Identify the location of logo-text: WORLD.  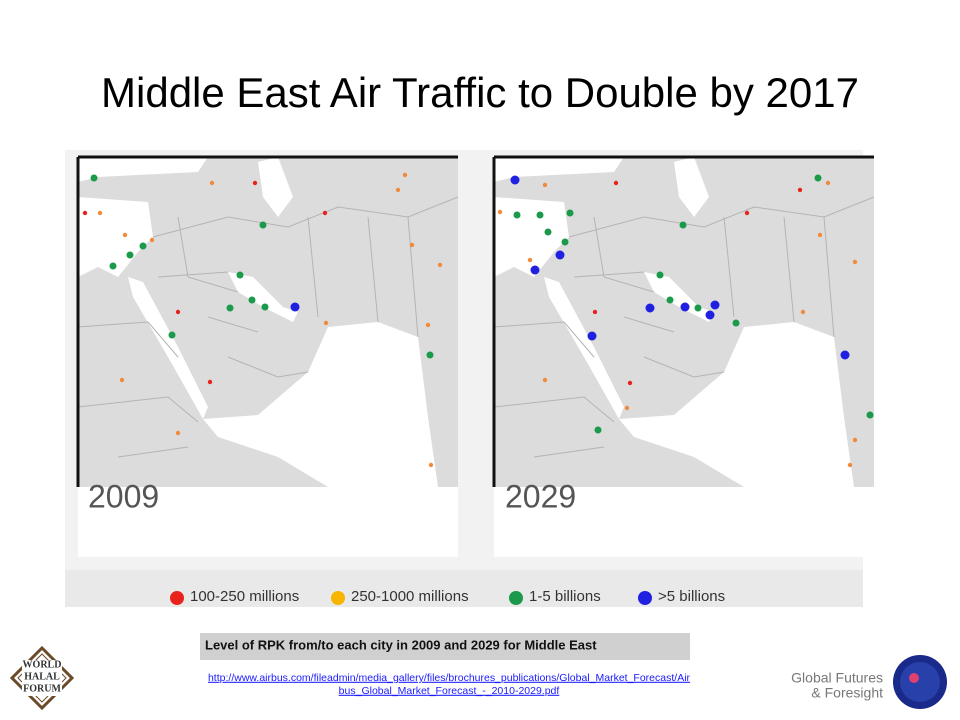
(42, 664).